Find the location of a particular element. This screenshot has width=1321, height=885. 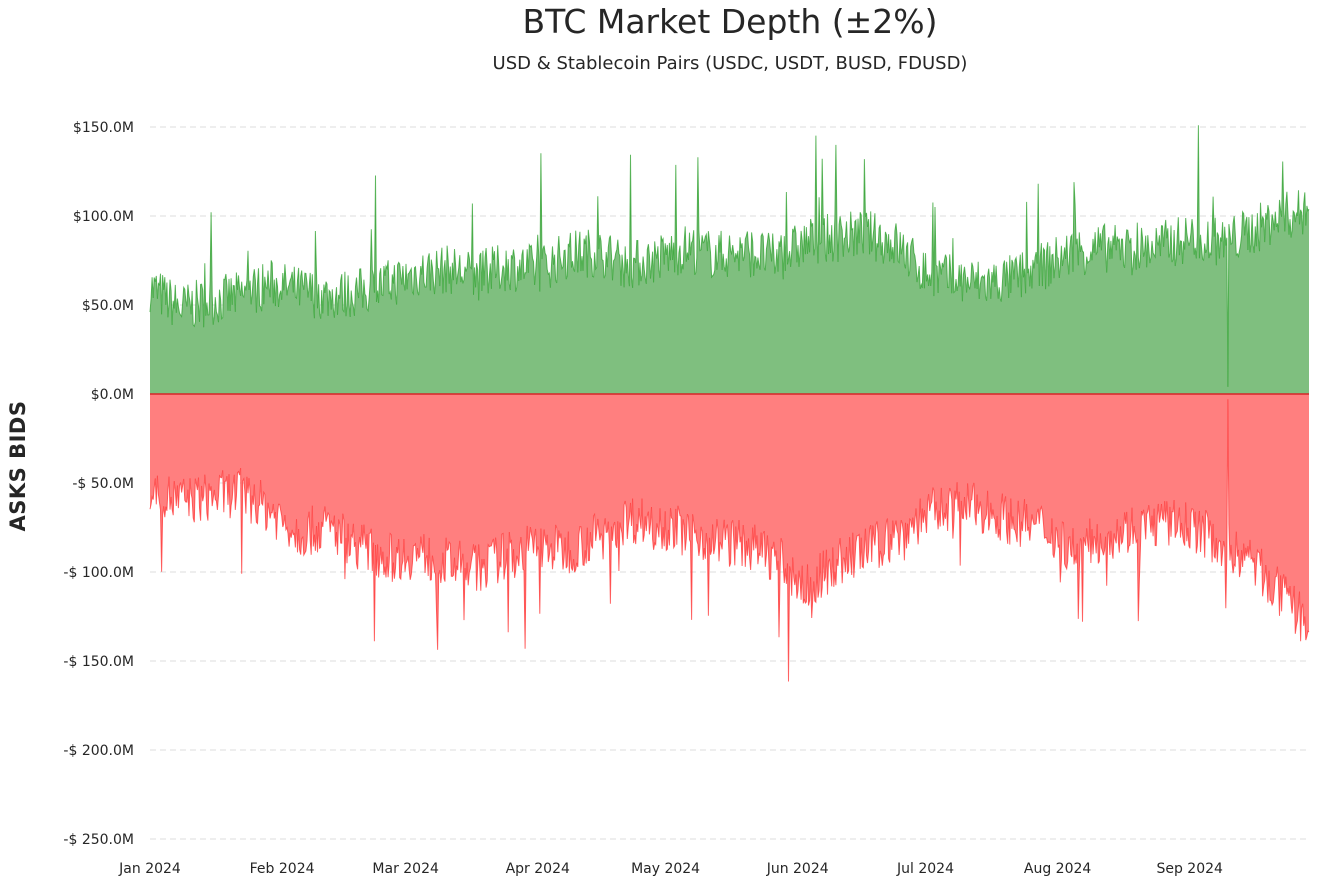

x-tick-label: Sep 2024 is located at coordinates (1189, 869).